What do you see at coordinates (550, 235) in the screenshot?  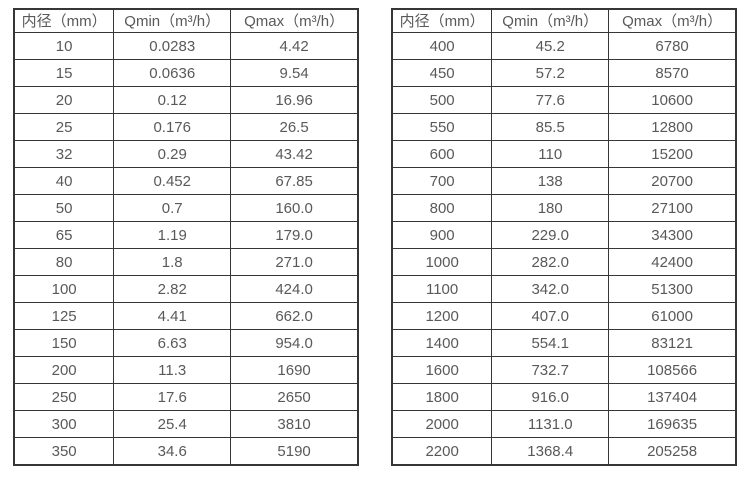 I see `table-cell: 229.0` at bounding box center [550, 235].